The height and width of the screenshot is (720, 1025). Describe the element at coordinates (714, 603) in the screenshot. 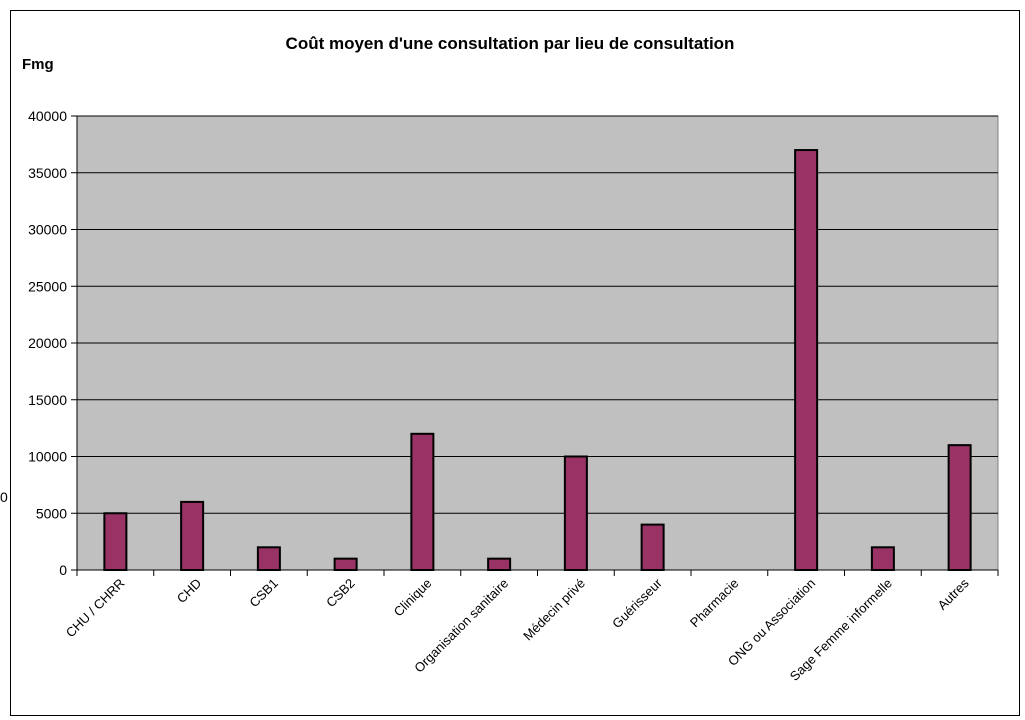

I see `x-tick-label: Pharmacie` at that location.